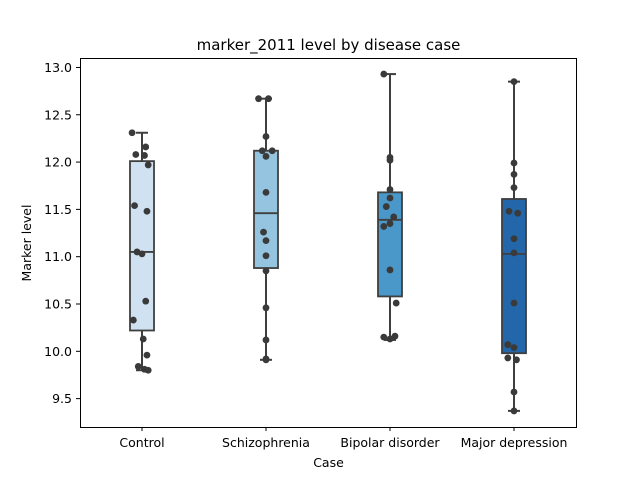  What do you see at coordinates (514, 442) in the screenshot?
I see `x-tick-label: Major depression` at bounding box center [514, 442].